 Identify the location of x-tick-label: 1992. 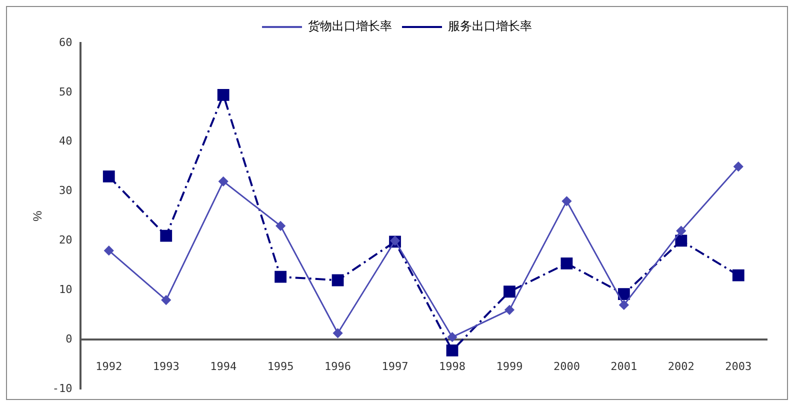
(109, 367).